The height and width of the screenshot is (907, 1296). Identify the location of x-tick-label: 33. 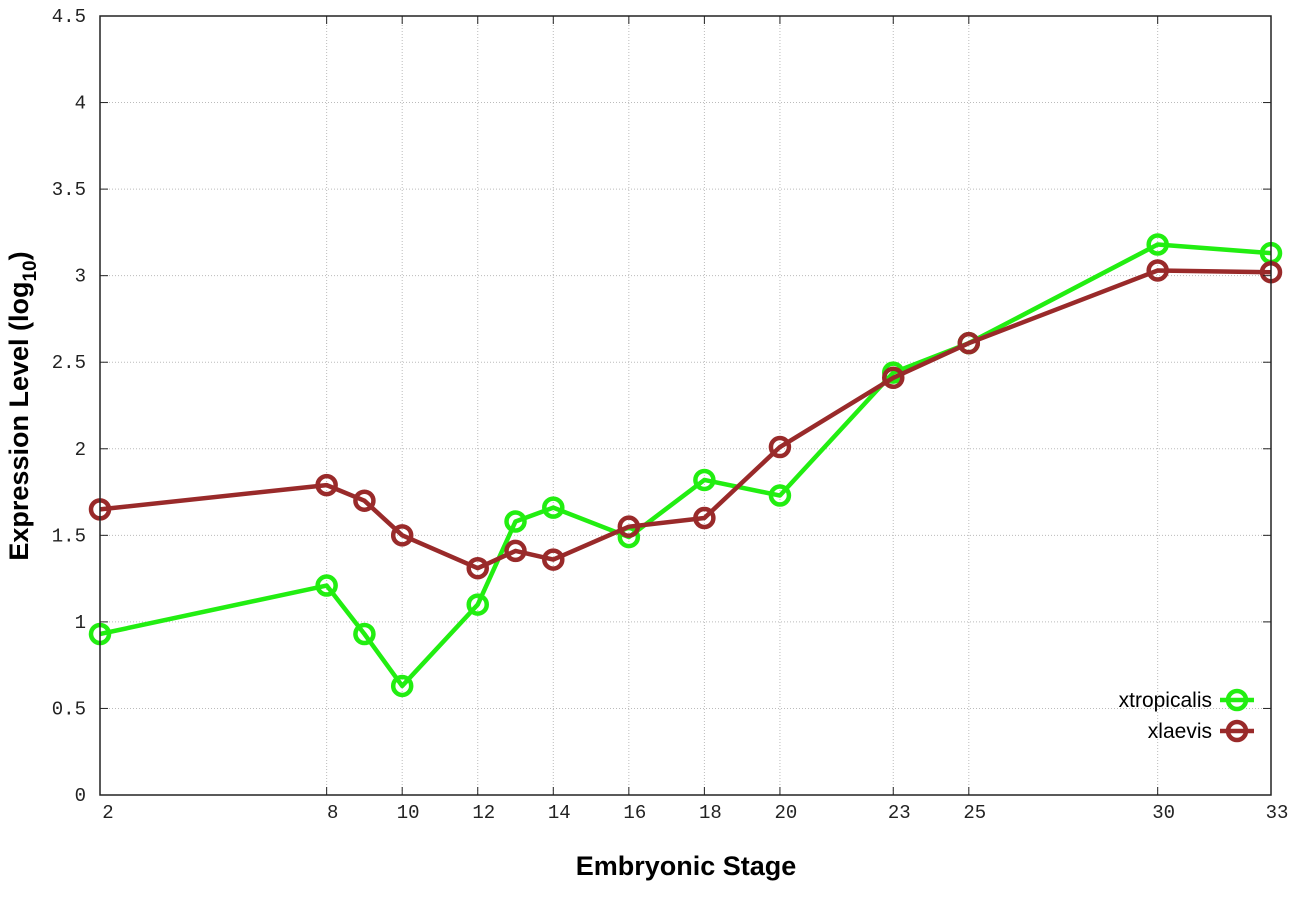
(1277, 813).